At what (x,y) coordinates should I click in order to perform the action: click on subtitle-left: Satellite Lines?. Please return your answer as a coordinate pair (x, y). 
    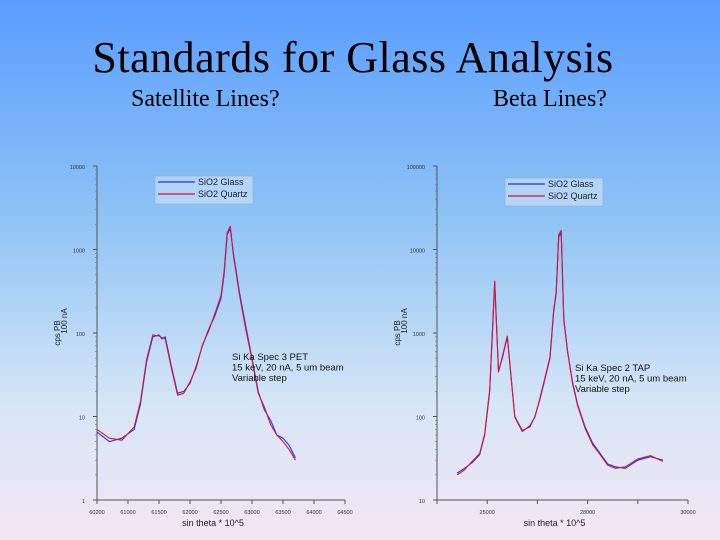
    Looking at the image, I should click on (205, 99).